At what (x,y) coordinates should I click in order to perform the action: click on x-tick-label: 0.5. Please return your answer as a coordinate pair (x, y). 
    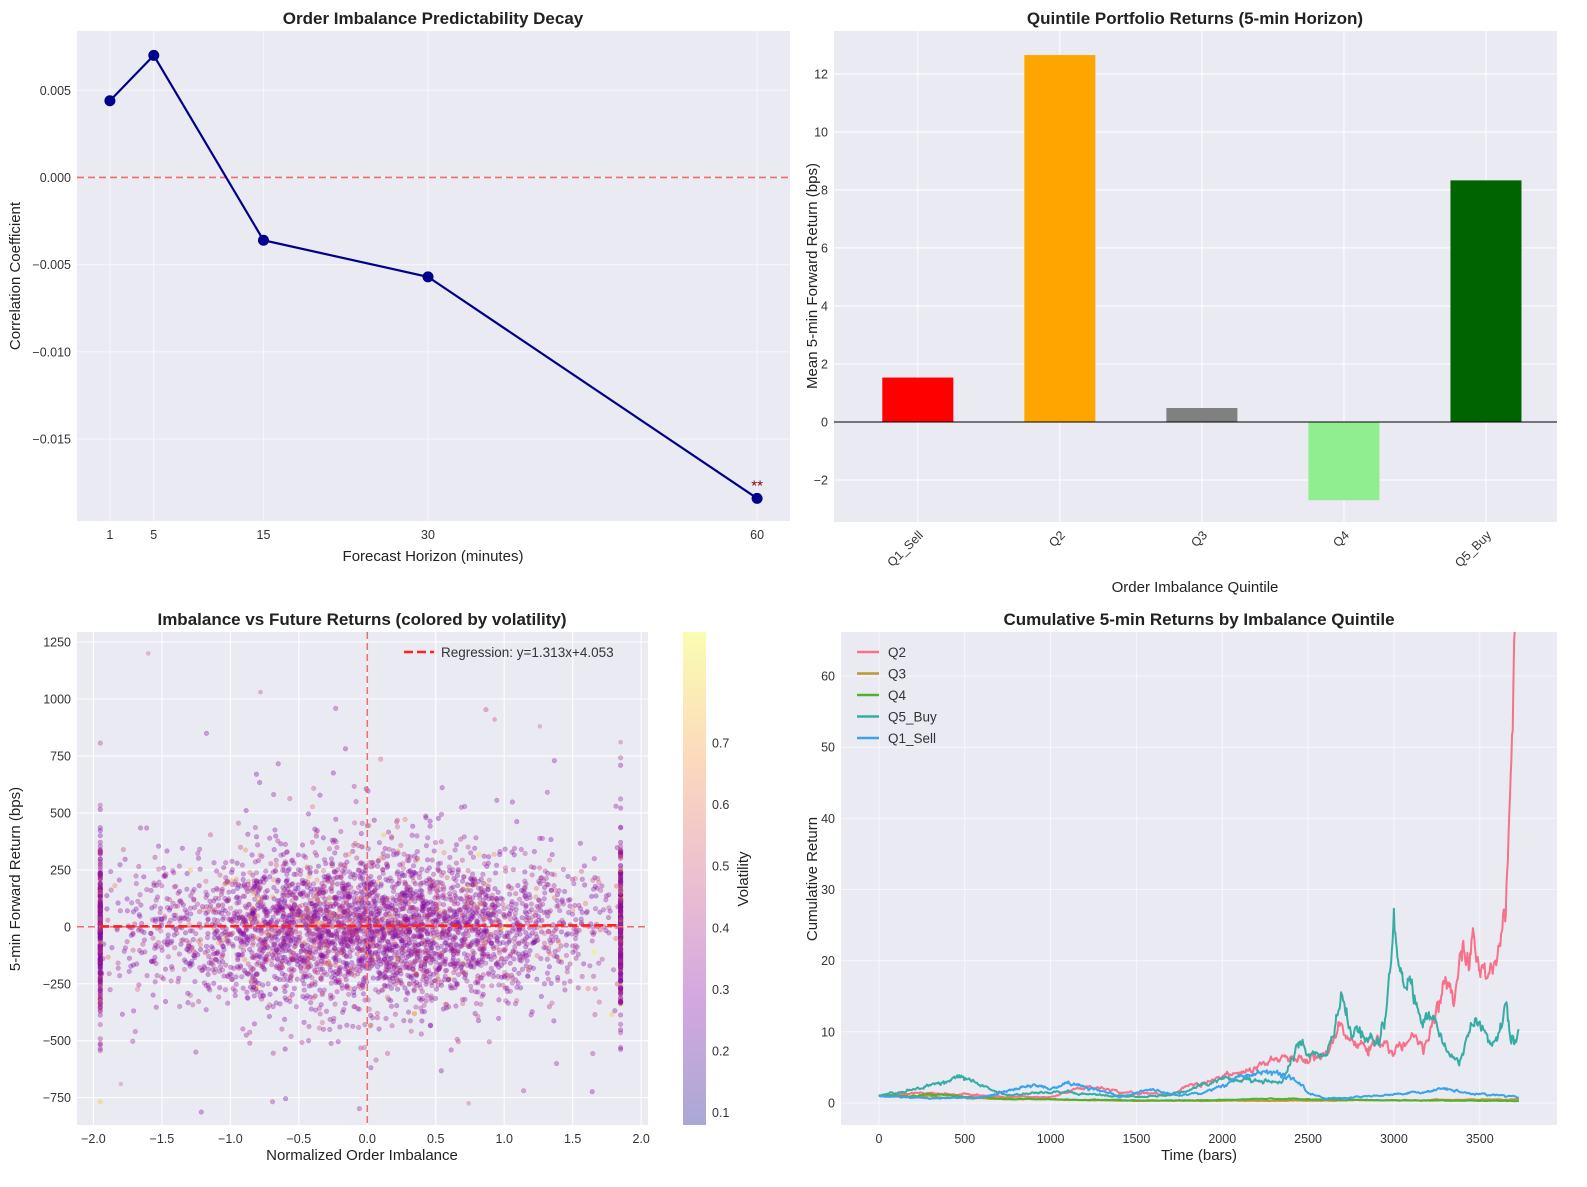
    Looking at the image, I should click on (435, 1139).